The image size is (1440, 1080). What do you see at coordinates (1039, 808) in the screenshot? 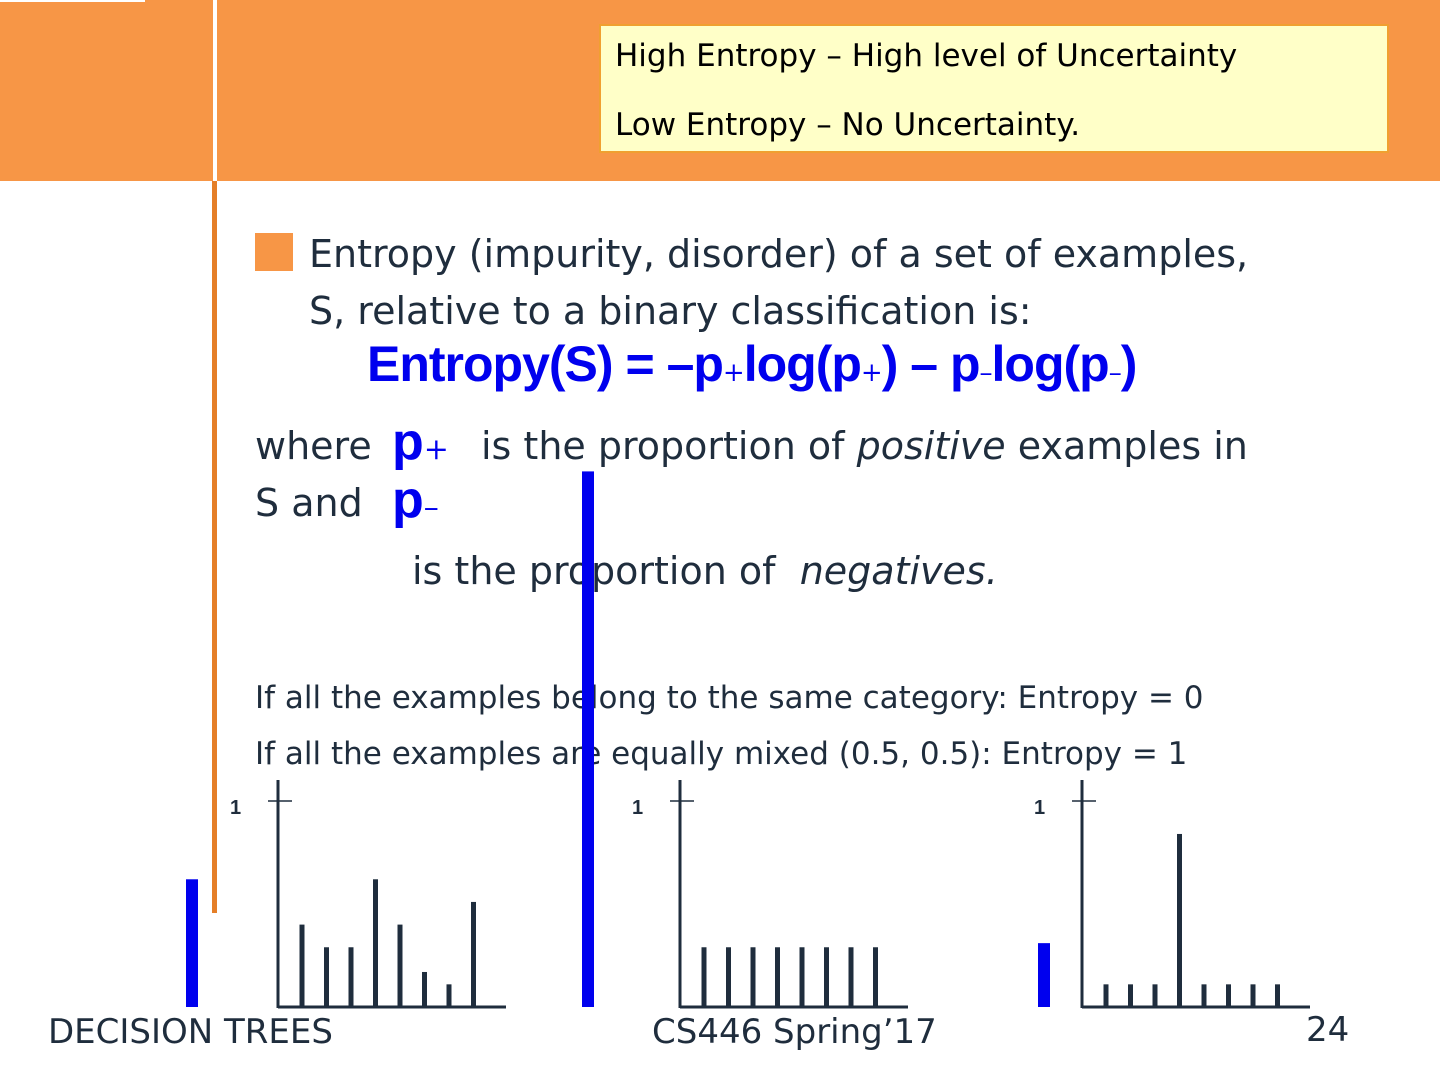
I see `chart-3-y-tick-label: 1` at bounding box center [1039, 808].